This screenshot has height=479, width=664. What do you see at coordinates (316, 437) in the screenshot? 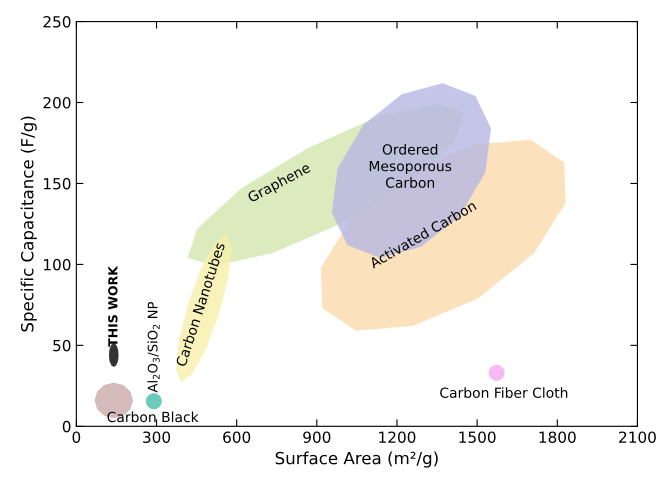
I see `x-tick-label: 900` at bounding box center [316, 437].